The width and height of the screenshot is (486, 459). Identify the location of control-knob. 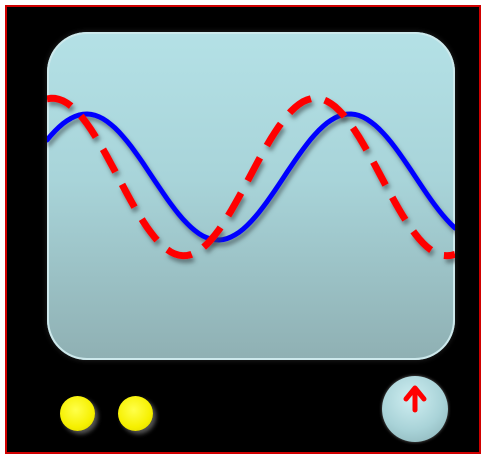
(415, 409).